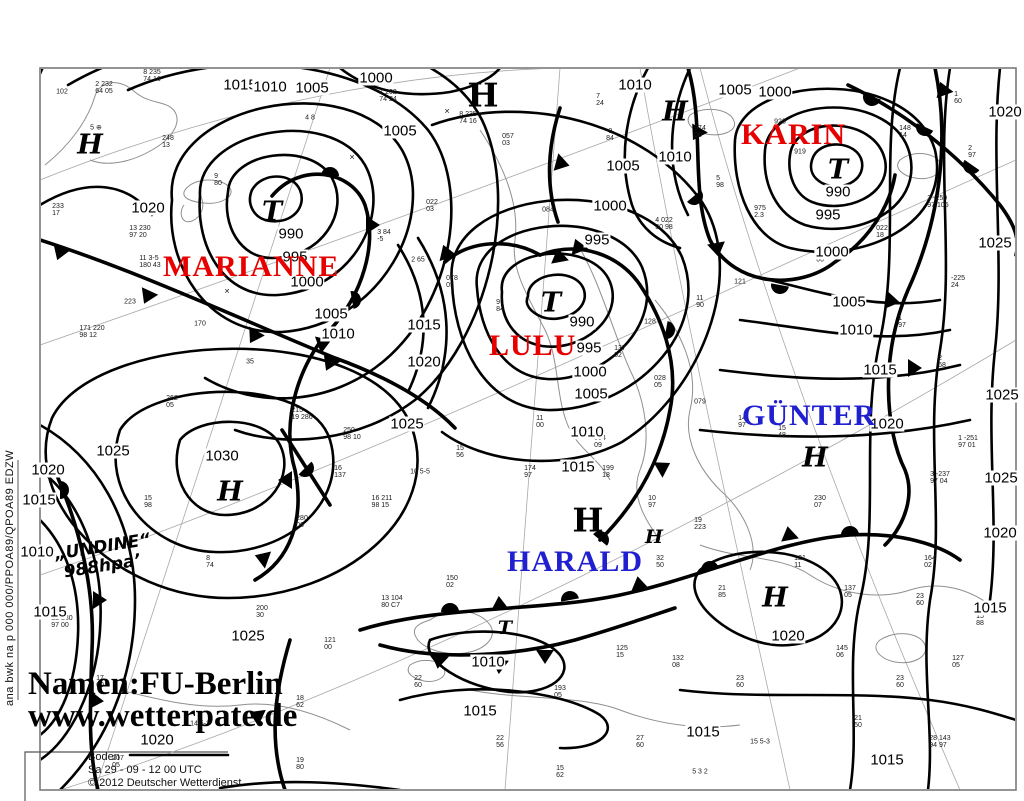  I want to click on station-plot: 280 06, so click(302, 522).